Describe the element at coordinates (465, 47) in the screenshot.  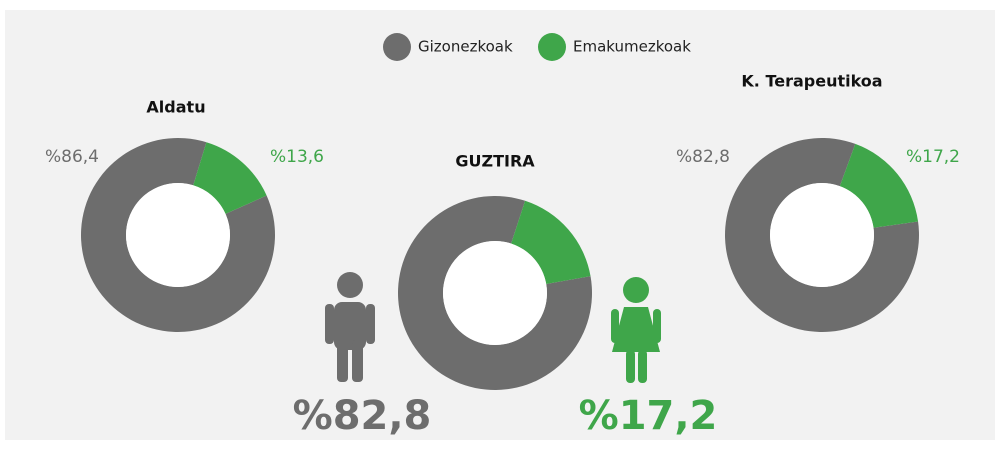
I see `legend-label: Gizonezkoak` at that location.